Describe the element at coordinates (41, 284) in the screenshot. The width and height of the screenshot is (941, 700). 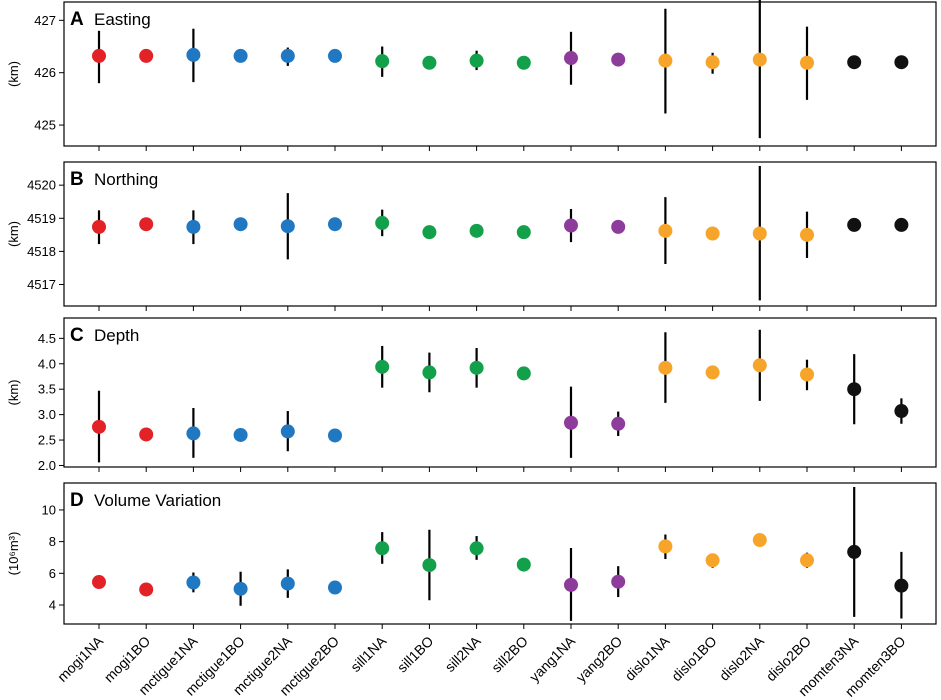
I see `y-tick-label: 4517` at that location.